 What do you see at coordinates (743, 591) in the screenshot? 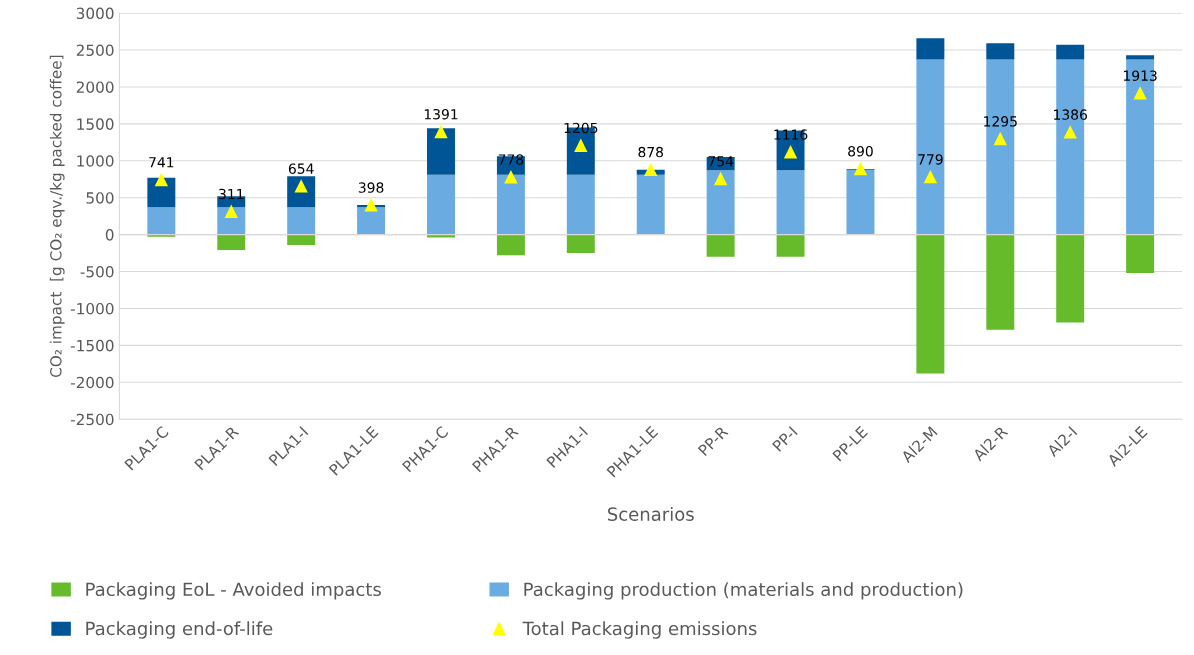
I see `legend-label: Packaging production (materials and production)` at bounding box center [743, 591].